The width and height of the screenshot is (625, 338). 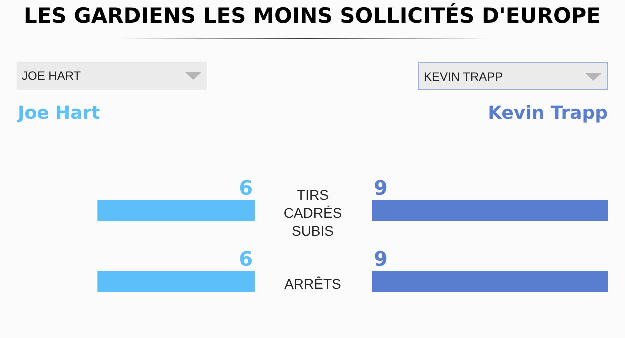 What do you see at coordinates (312, 16) in the screenshot?
I see `text: LES GARDIENS LES MOINS SOLLICITÉS D'EUROPE` at bounding box center [312, 16].